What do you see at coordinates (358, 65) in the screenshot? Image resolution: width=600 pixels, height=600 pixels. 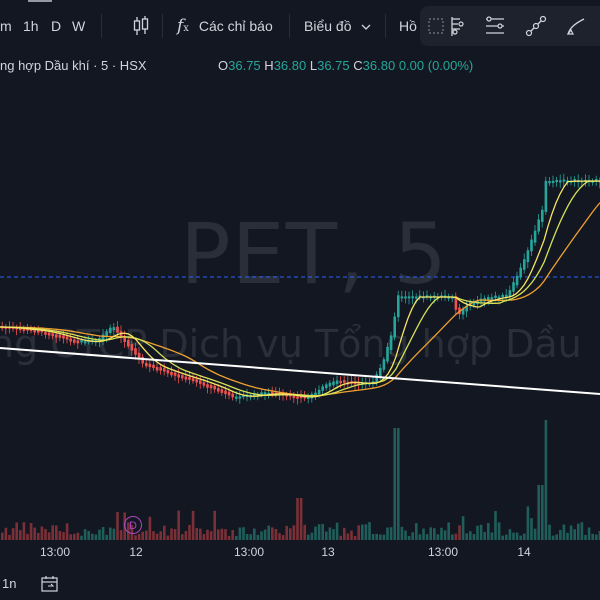 I see `close-label: C` at bounding box center [358, 65].